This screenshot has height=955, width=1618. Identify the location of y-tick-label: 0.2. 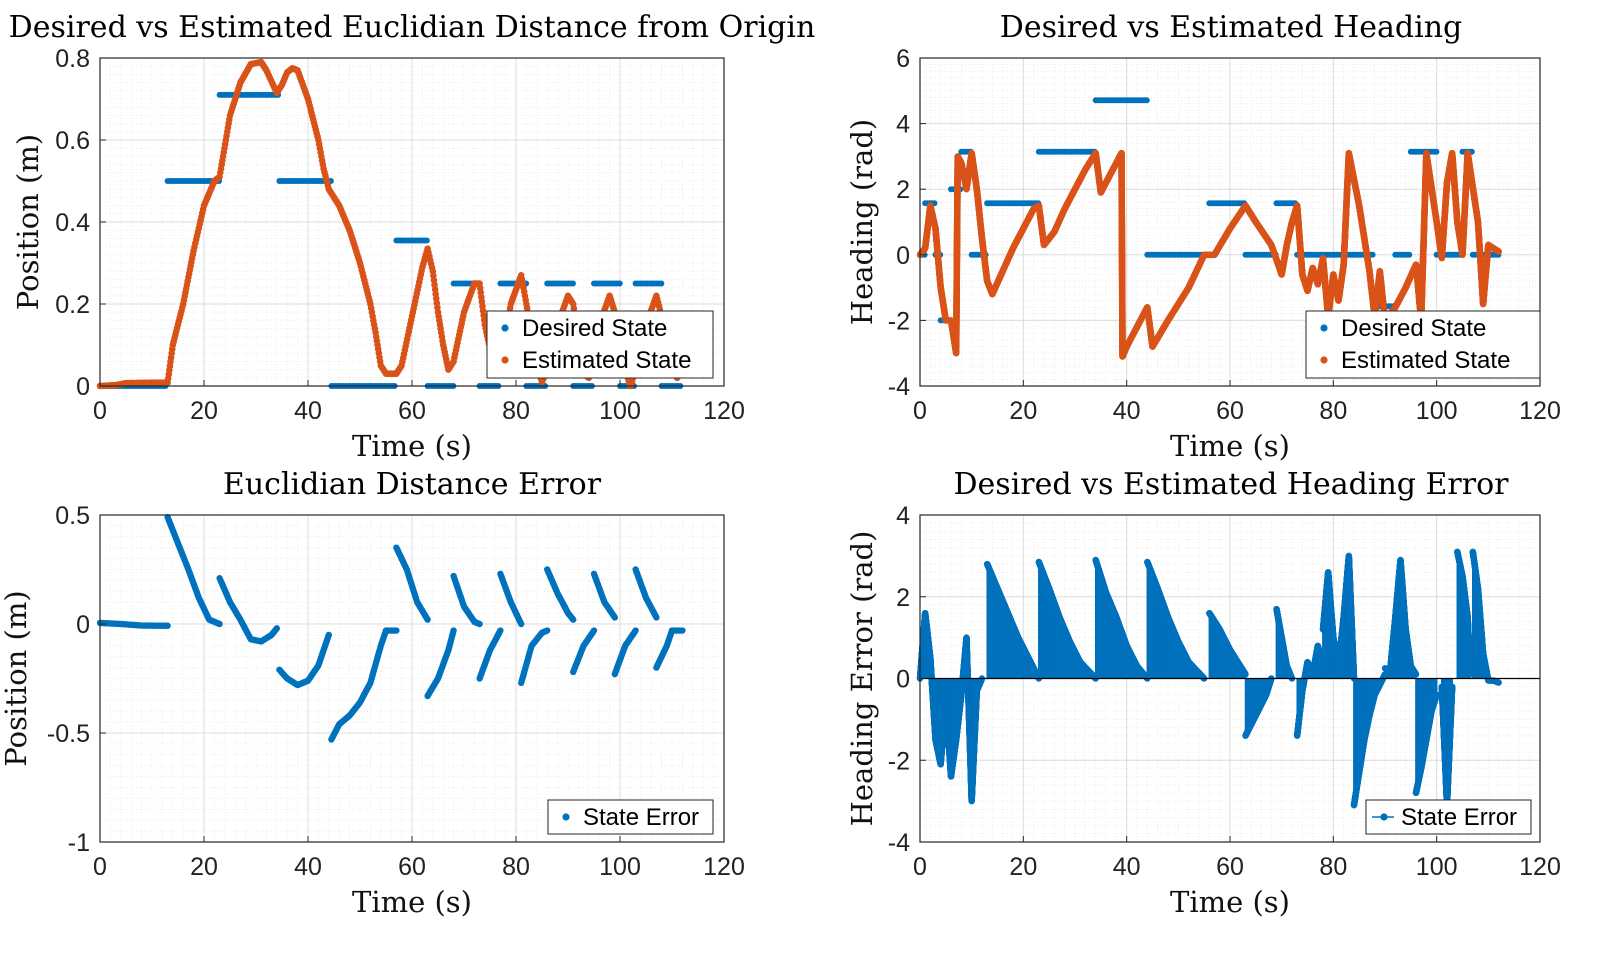
(72, 305).